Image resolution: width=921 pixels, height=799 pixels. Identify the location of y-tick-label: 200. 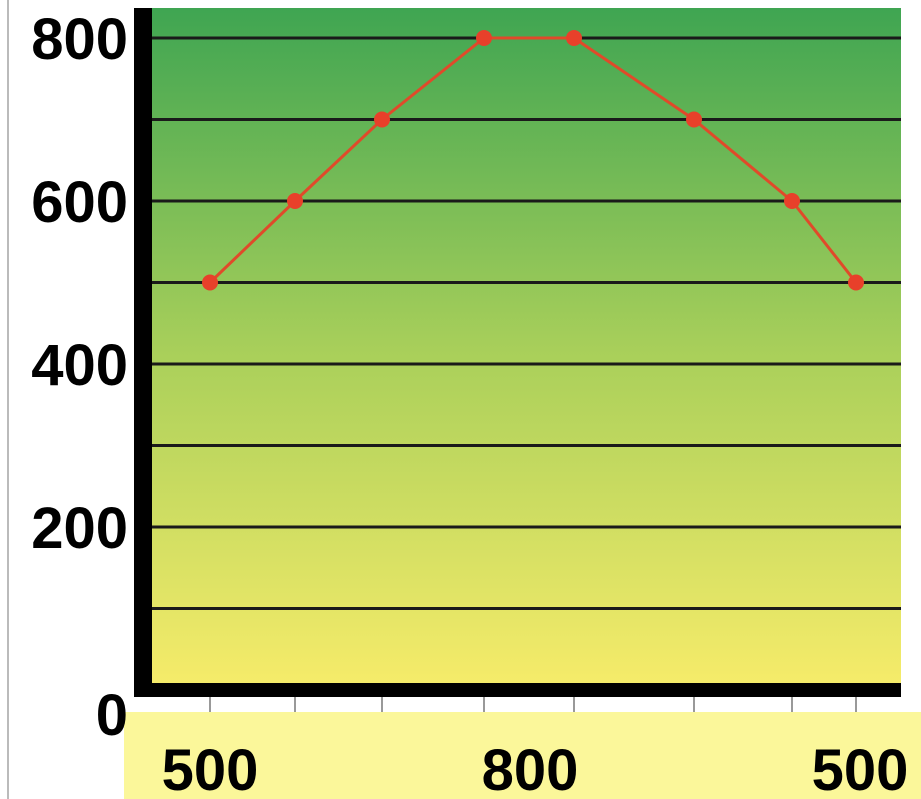
(79, 528).